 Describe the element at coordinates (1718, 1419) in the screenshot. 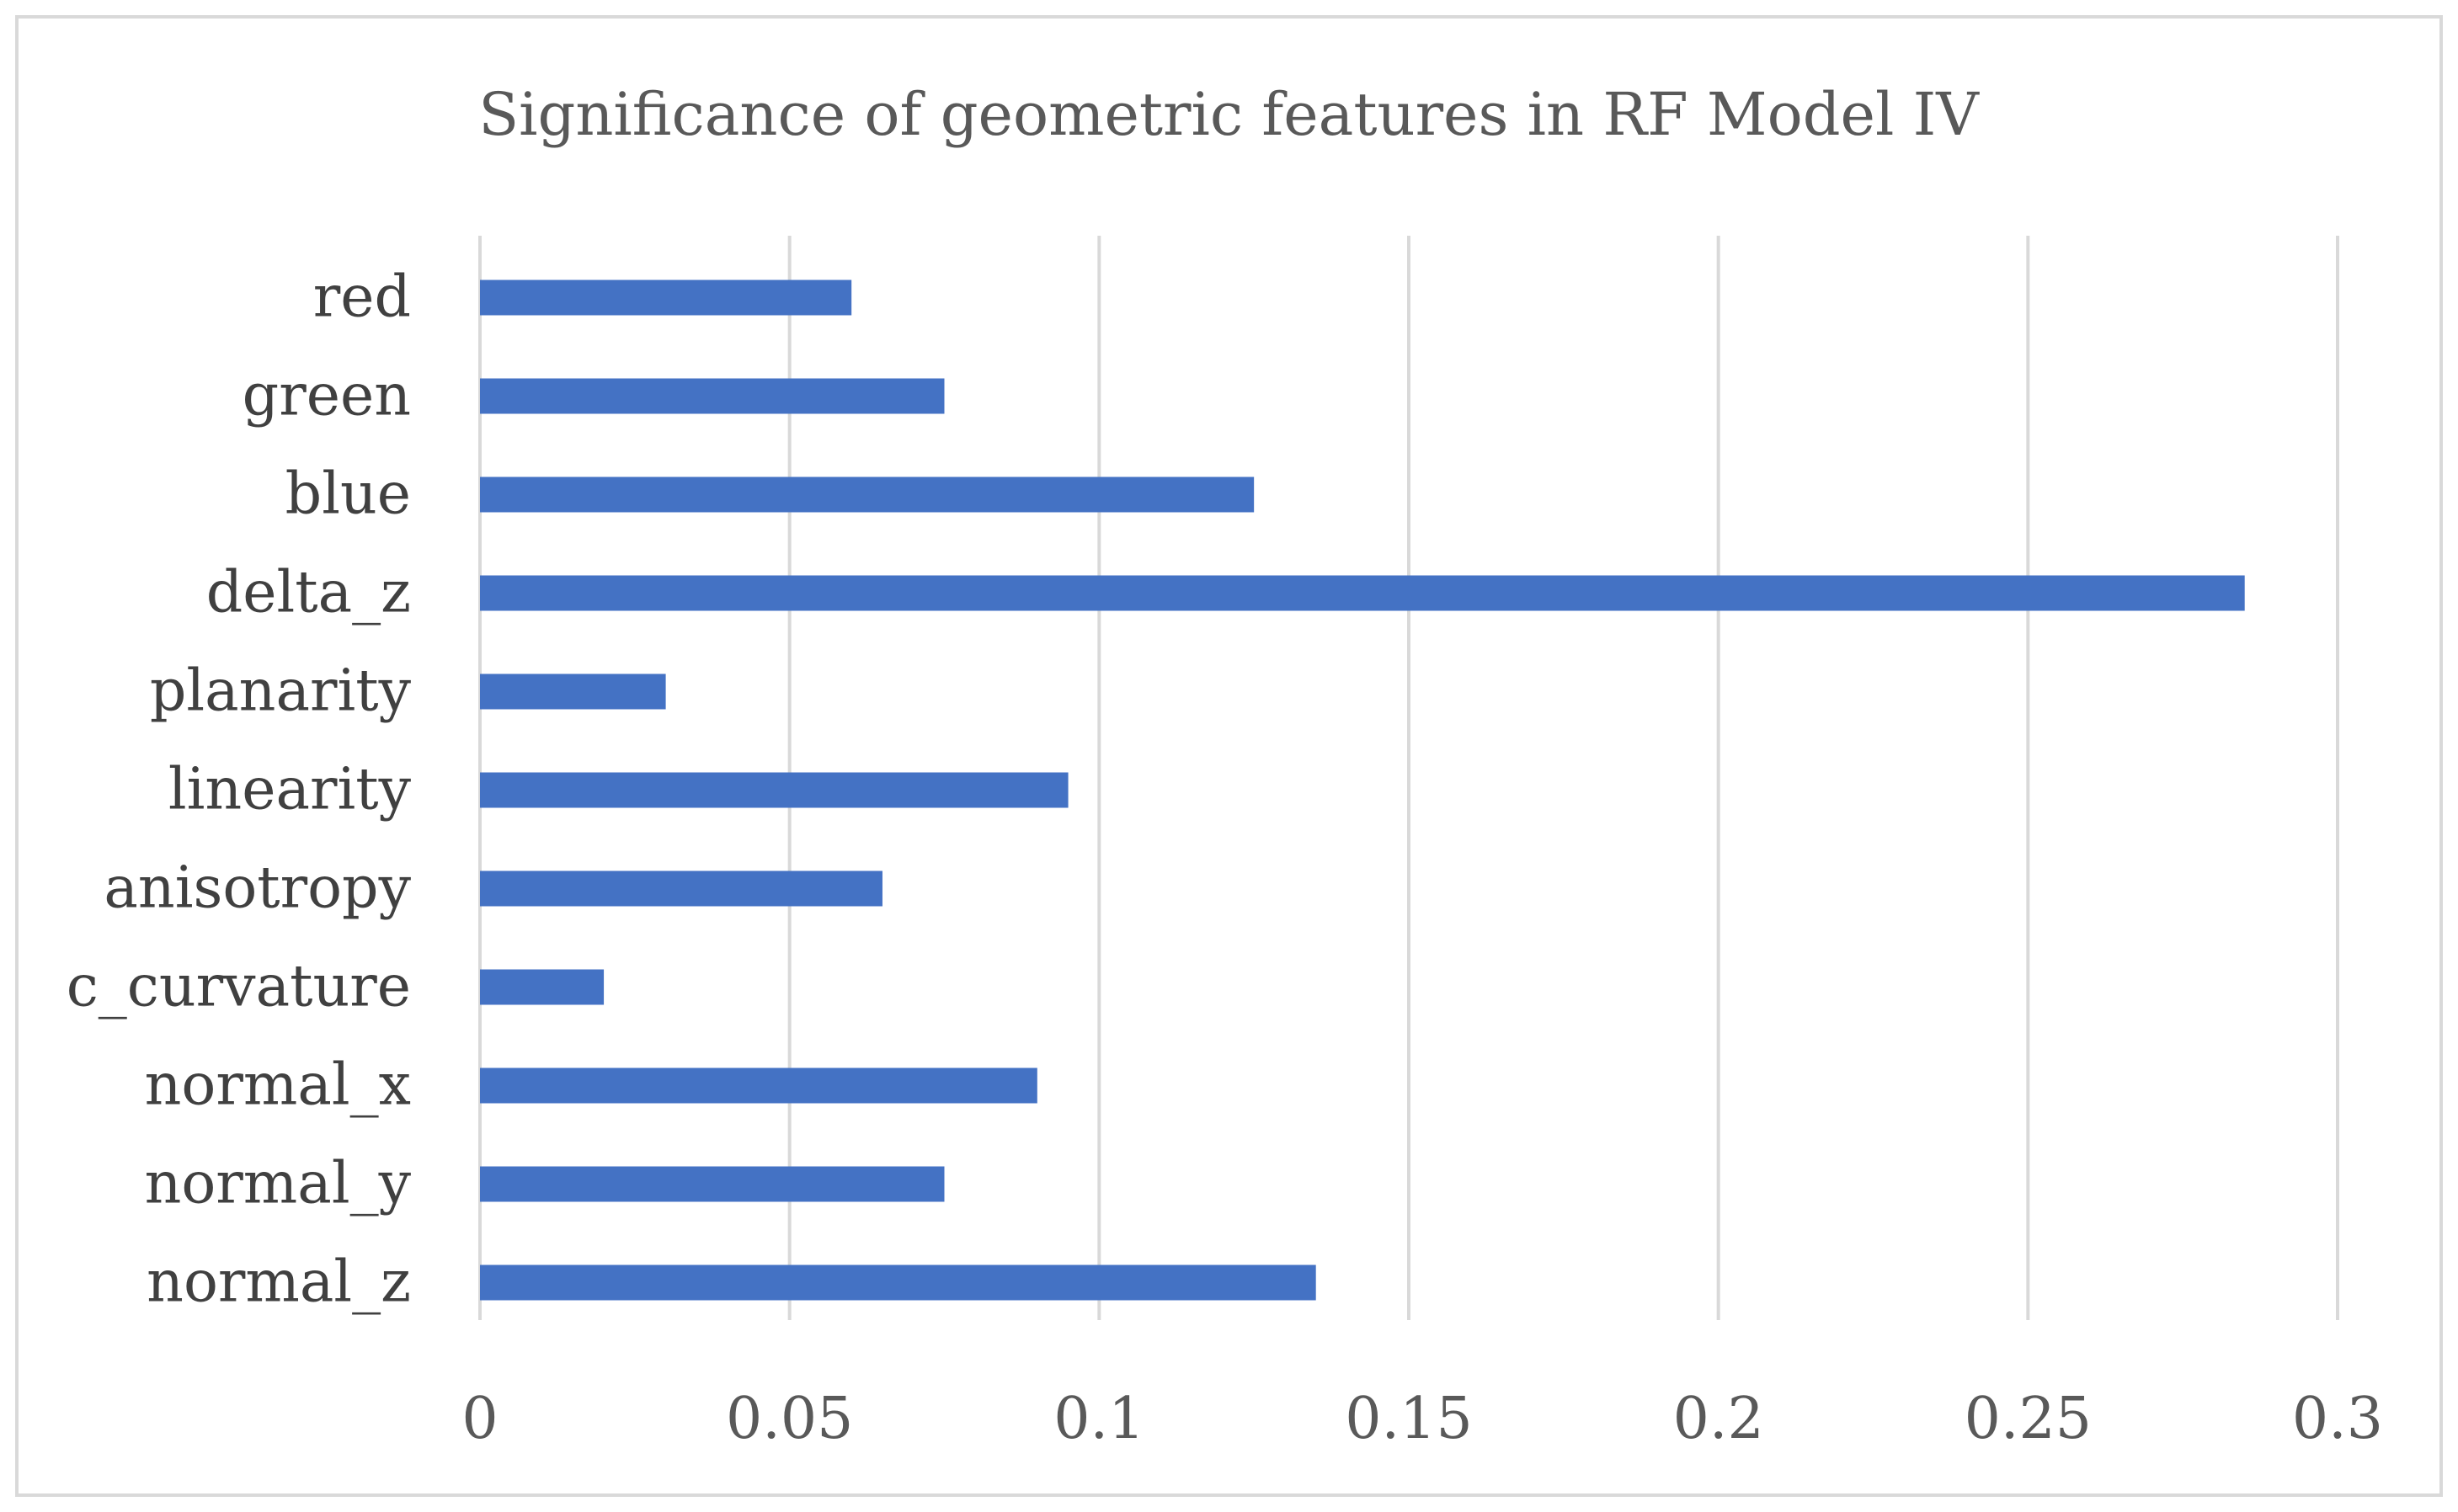

I see `x-tick-label: 0.2` at that location.